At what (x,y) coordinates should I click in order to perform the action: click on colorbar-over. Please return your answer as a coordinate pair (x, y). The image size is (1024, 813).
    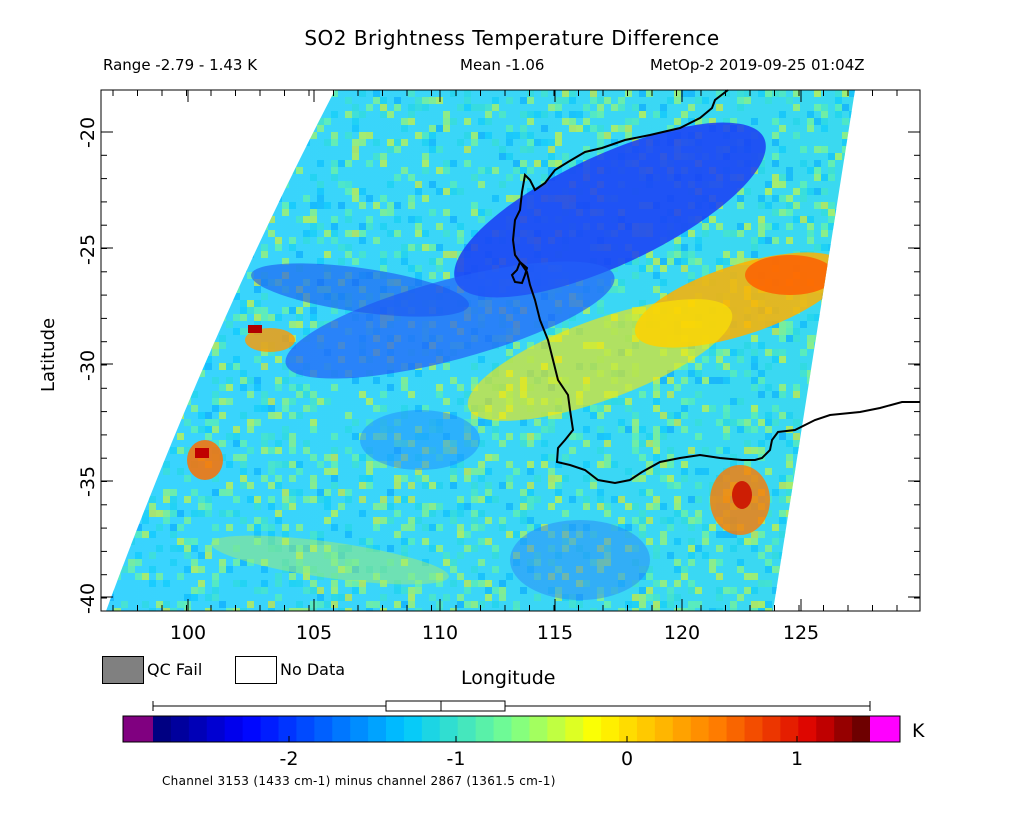
    Looking at the image, I should click on (885, 729).